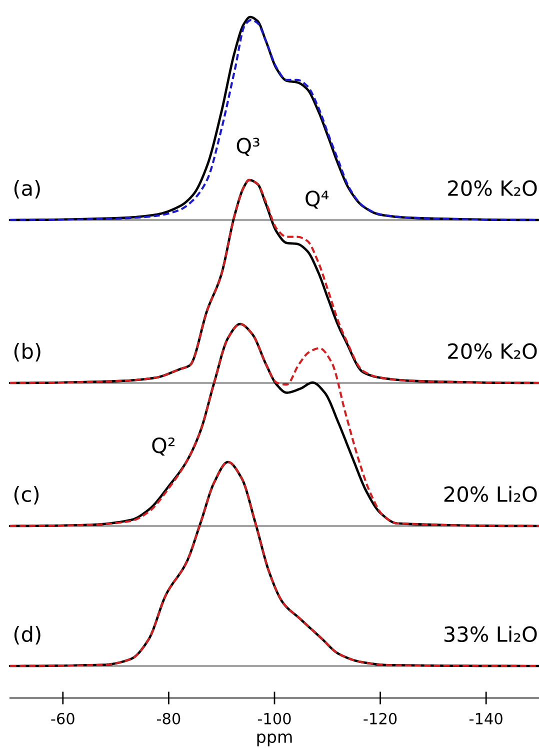 This screenshot has width=539, height=750. What do you see at coordinates (317, 199) in the screenshot?
I see `annotation: Q⁴` at bounding box center [317, 199].